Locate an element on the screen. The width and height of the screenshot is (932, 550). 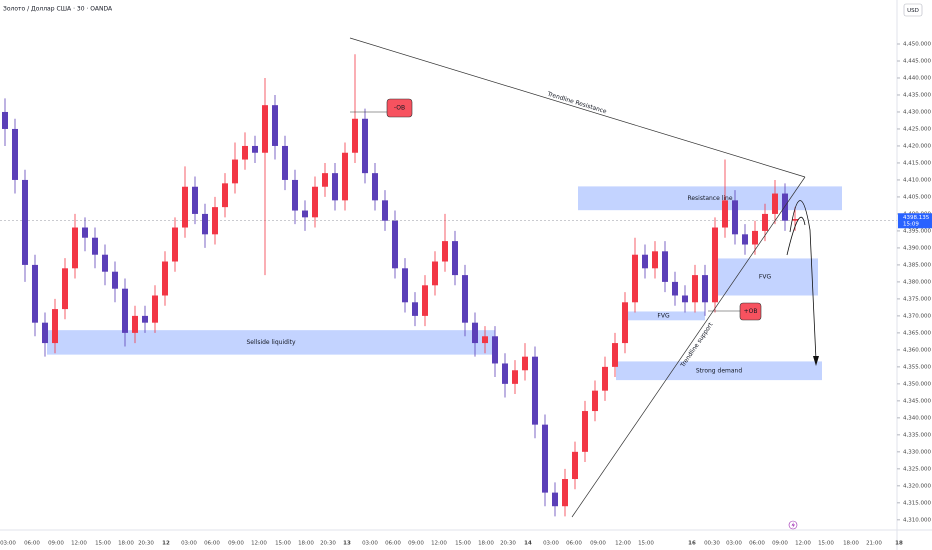
annotation: +OB is located at coordinates (751, 311).